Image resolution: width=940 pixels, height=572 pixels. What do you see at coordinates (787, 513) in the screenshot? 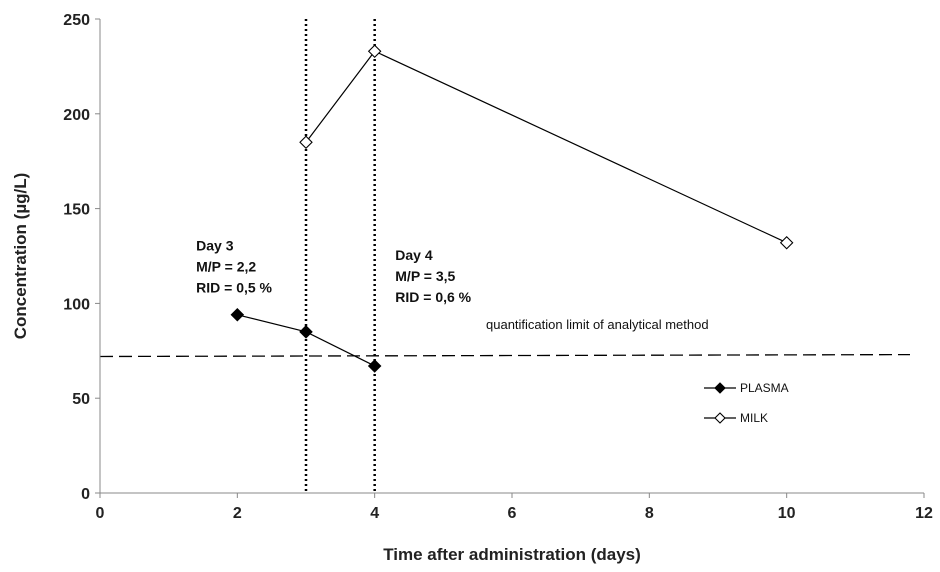
I see `x-tick-label: 10` at bounding box center [787, 513].